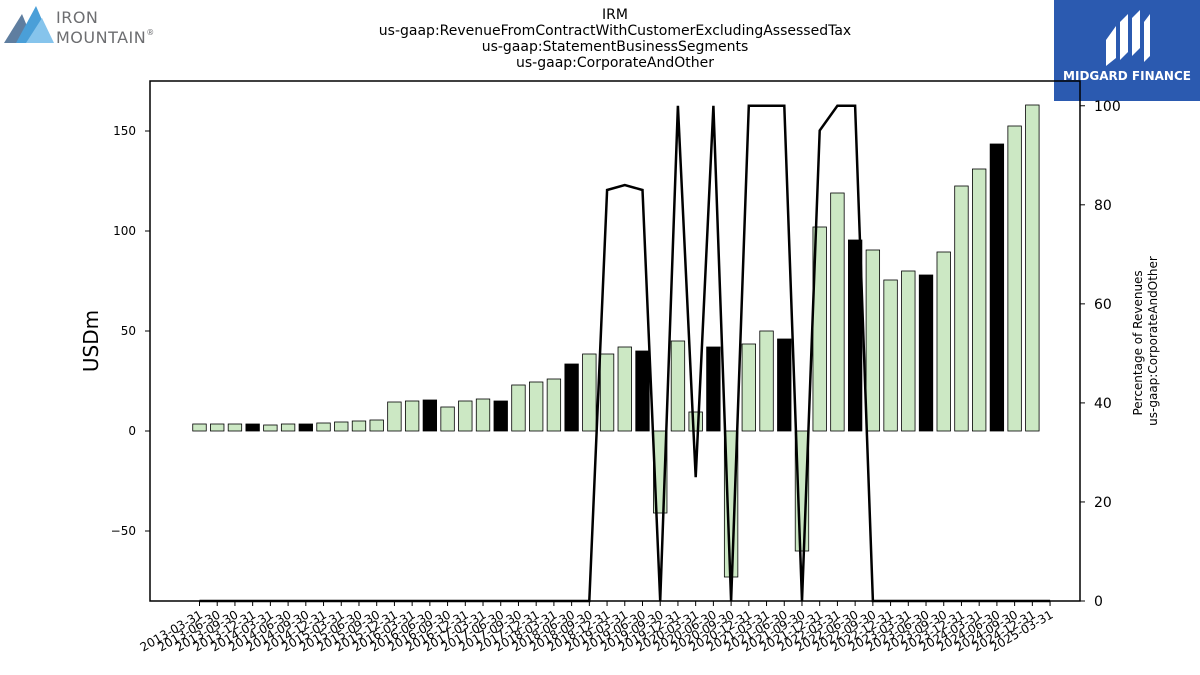 This screenshot has width=1200, height=675. I want to click on brand-name: MIDGARD FINANCE, so click(1127, 76).